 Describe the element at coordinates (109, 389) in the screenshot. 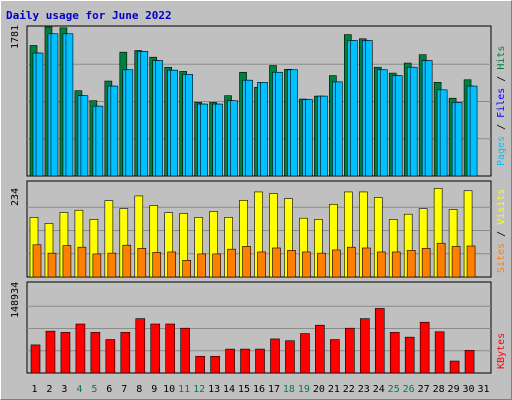

I see `x-tick-label: 6` at that location.